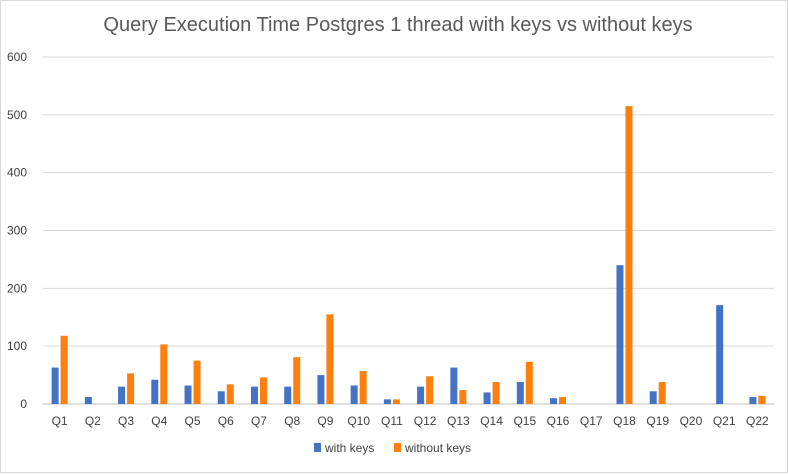 This screenshot has width=788, height=474. What do you see at coordinates (64, 369) in the screenshot?
I see `bar-without-keys-Q1` at bounding box center [64, 369].